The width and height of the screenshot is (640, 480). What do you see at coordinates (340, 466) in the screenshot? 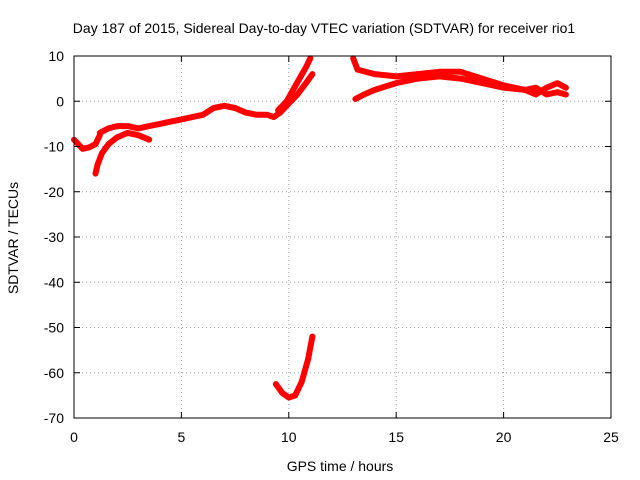
I see `x-axis-label: GPS time / hours` at bounding box center [340, 466].